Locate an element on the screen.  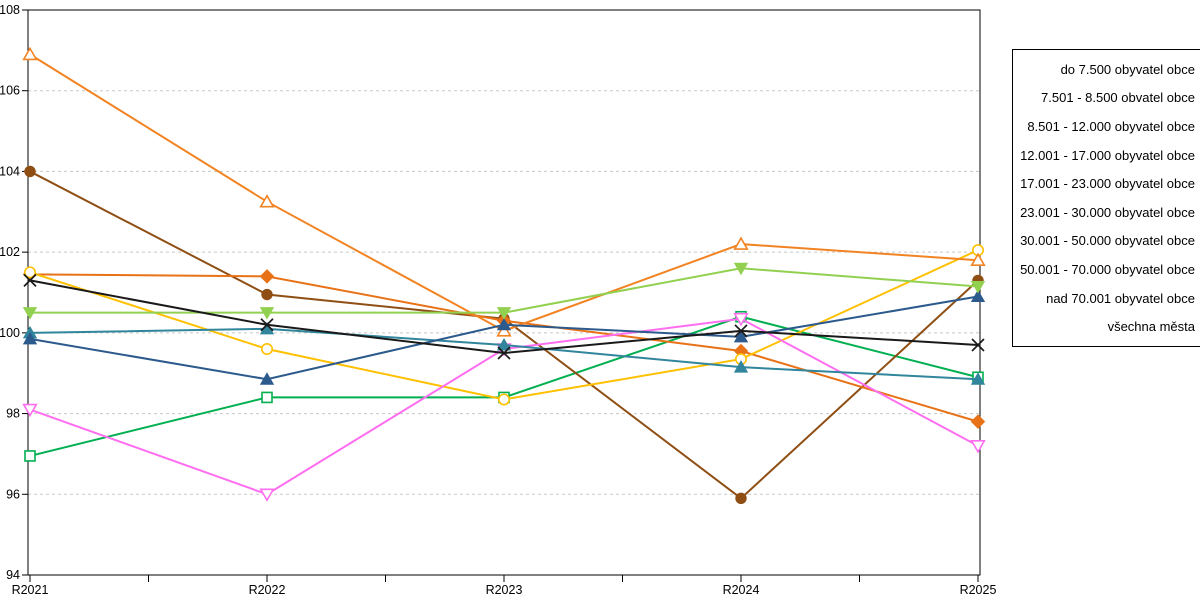
legend-item: do 7.500 obyvatel obce is located at coordinates (1106, 69).